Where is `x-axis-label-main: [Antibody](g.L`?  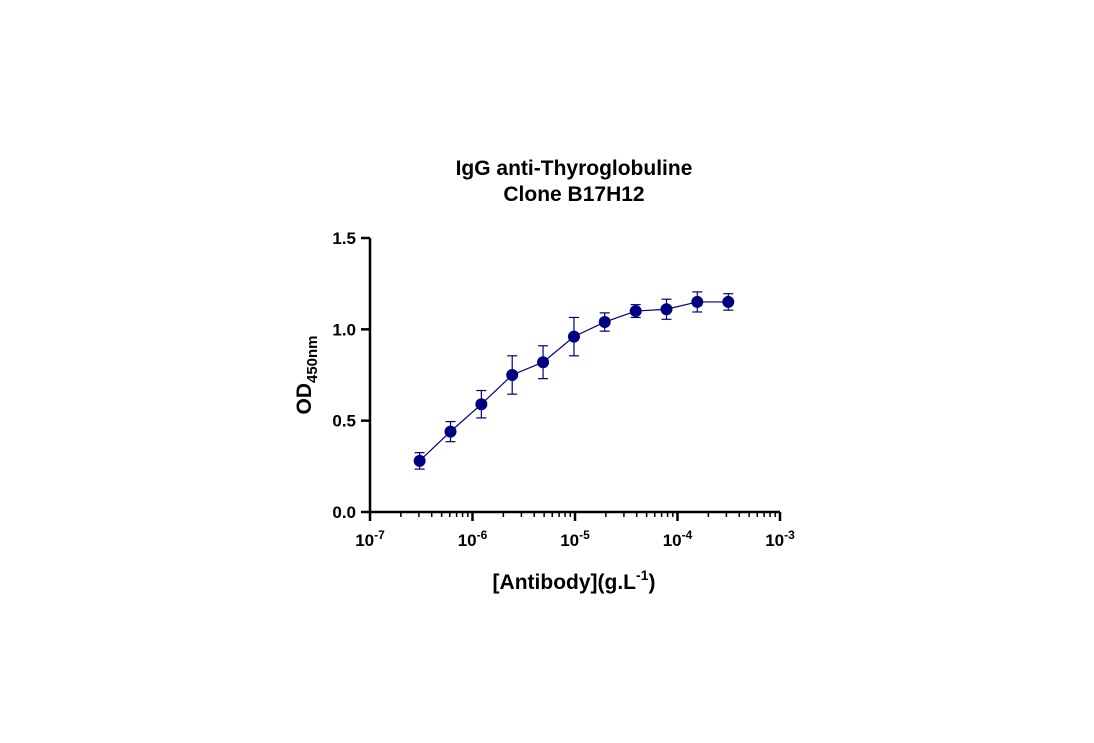
x-axis-label-main: [Antibody](g.L is located at coordinates (565, 582).